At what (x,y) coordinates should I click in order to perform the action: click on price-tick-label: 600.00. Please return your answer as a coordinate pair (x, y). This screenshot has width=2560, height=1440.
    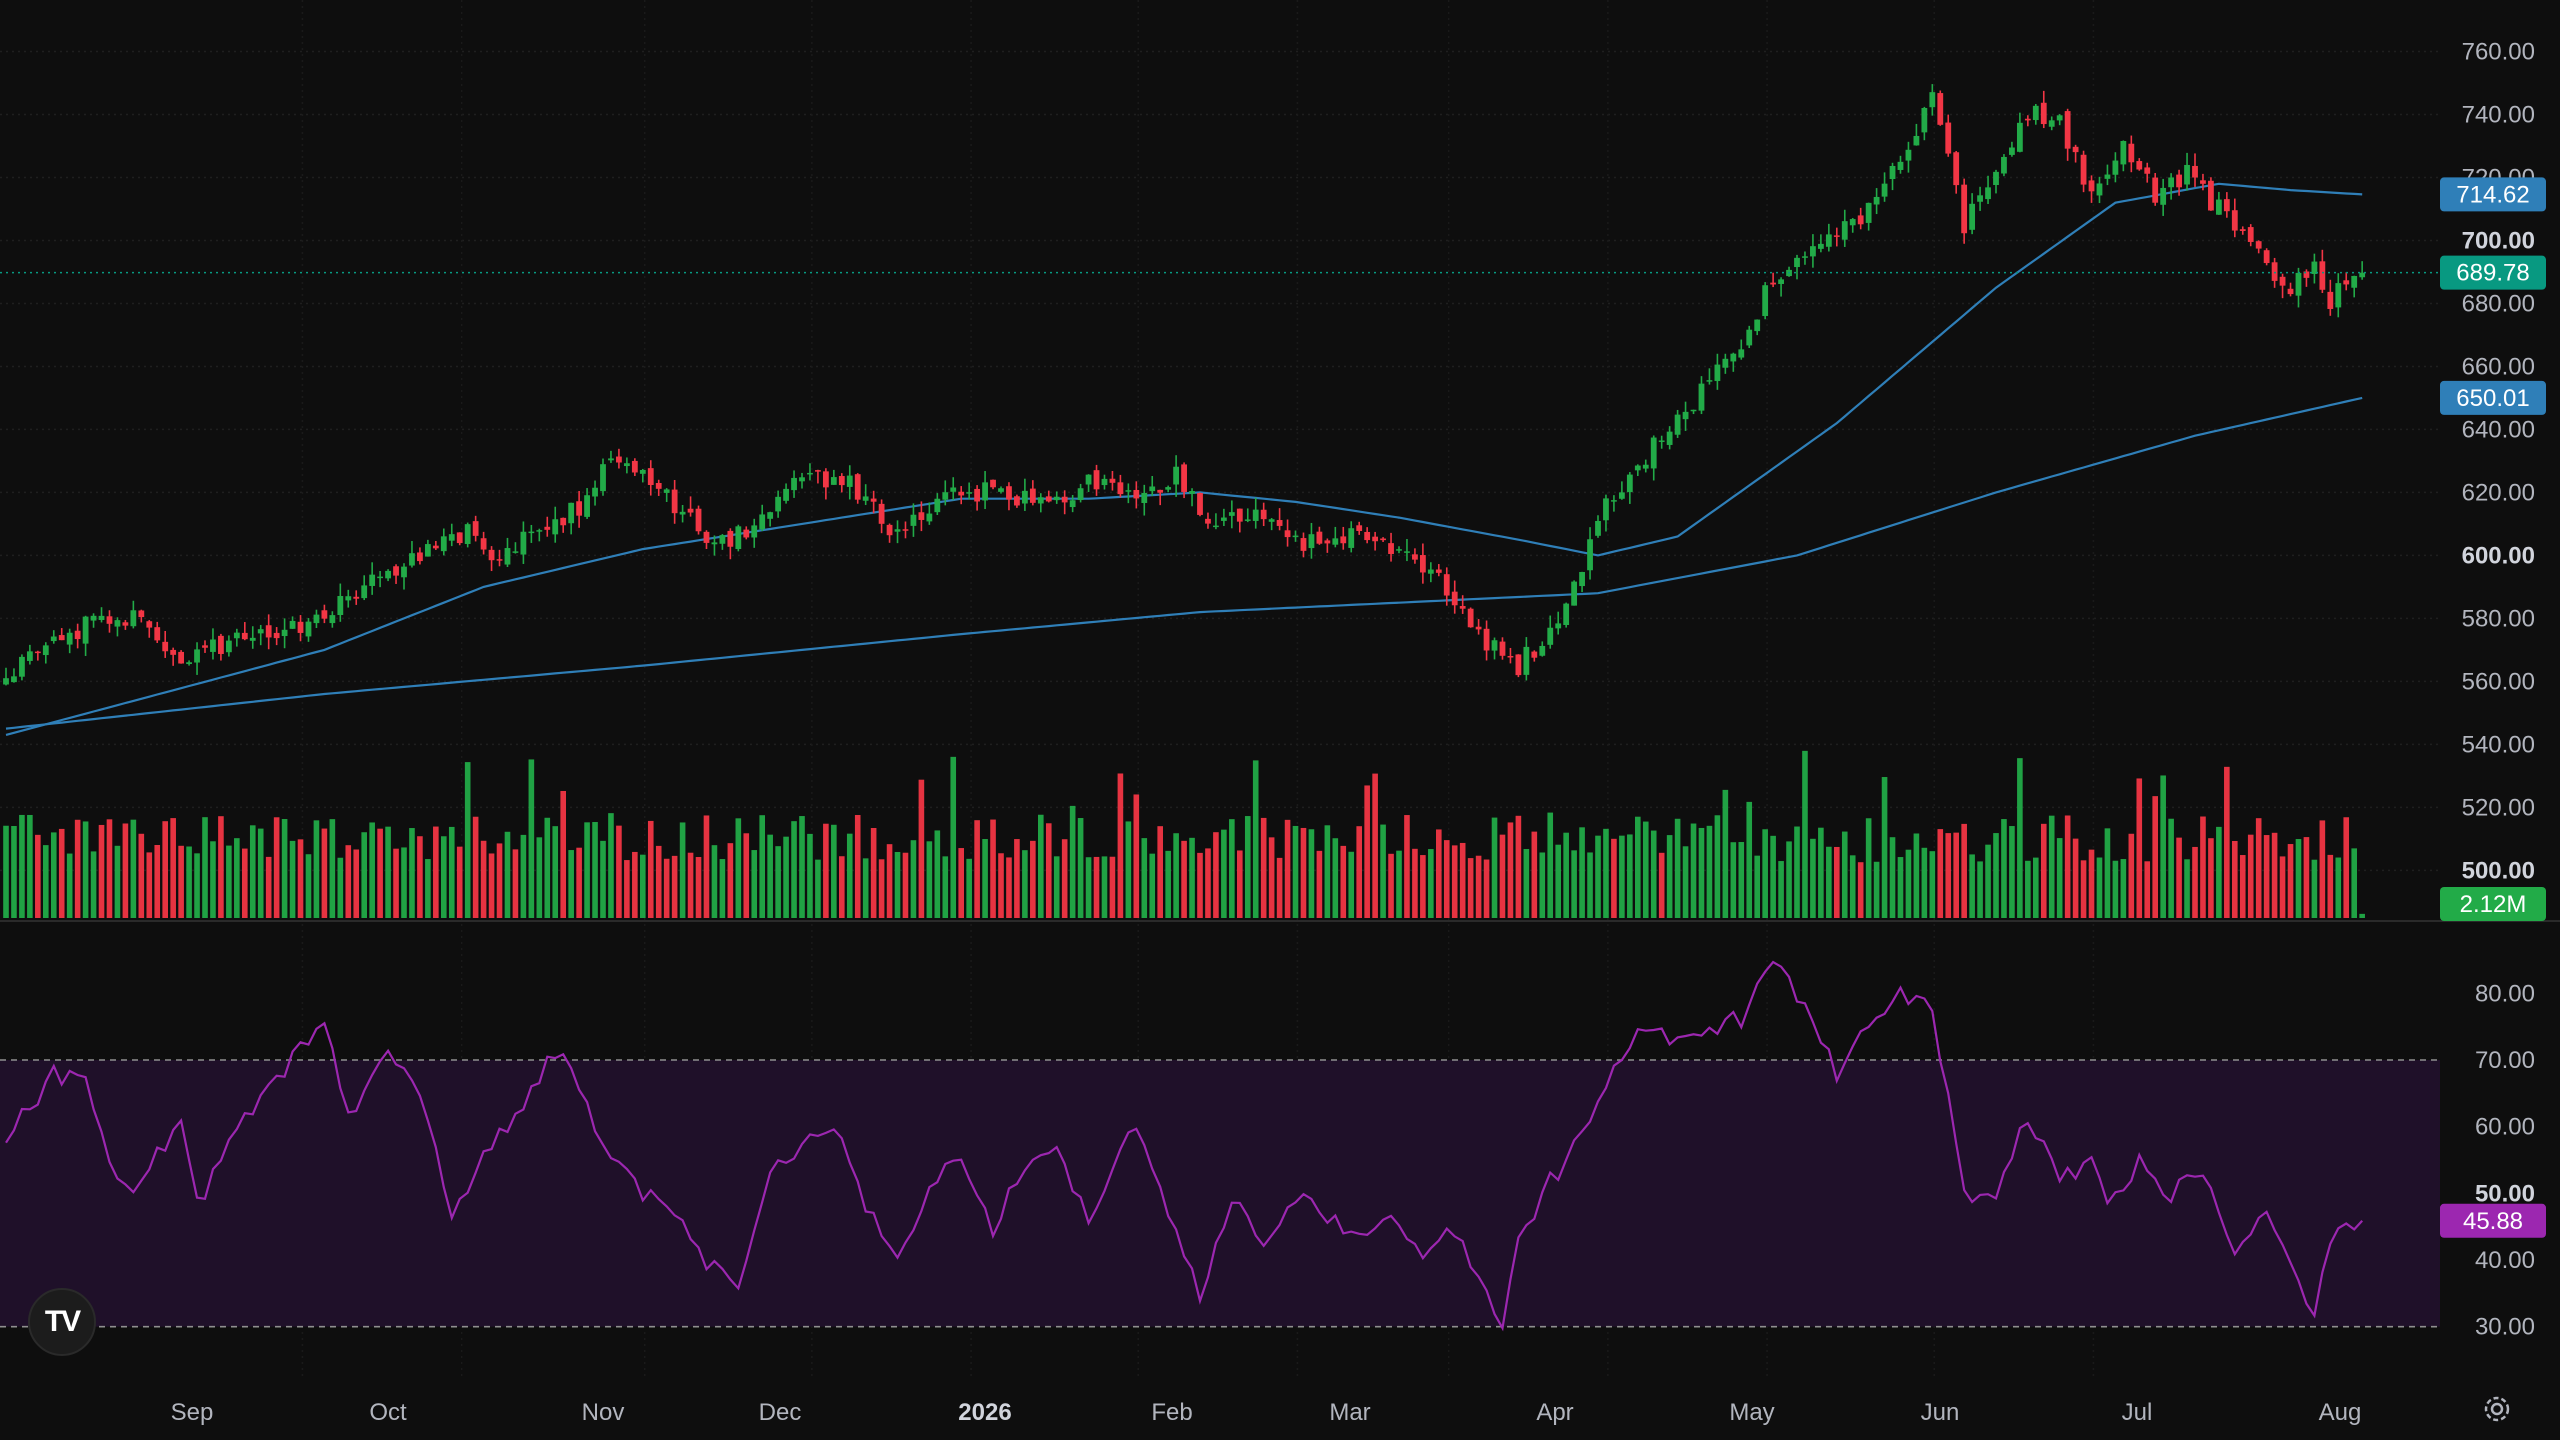
    Looking at the image, I should click on (2498, 555).